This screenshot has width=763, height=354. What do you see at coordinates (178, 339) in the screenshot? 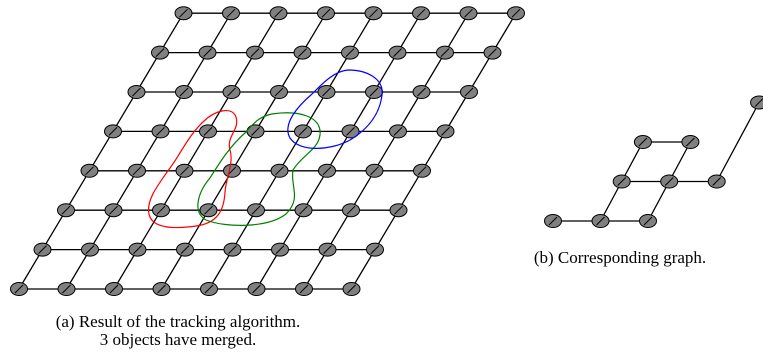
I see `caption-a-line2: 3 objects have merged.` at bounding box center [178, 339].